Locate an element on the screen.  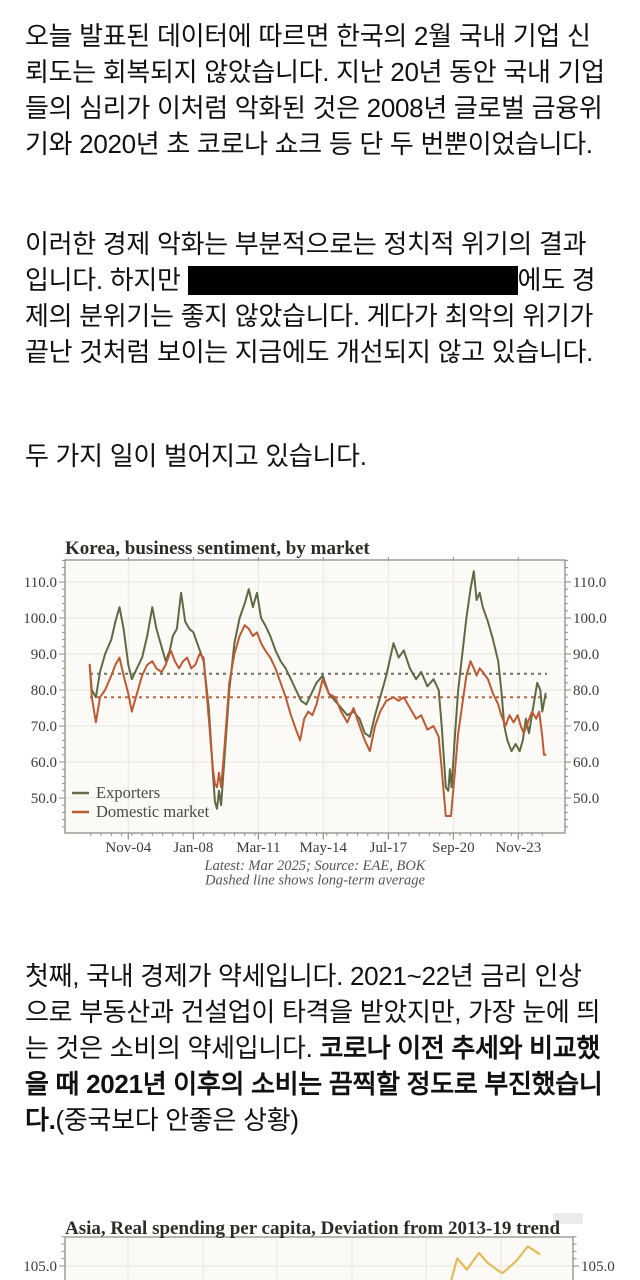
x-axis-label: Sep-20 is located at coordinates (453, 848).